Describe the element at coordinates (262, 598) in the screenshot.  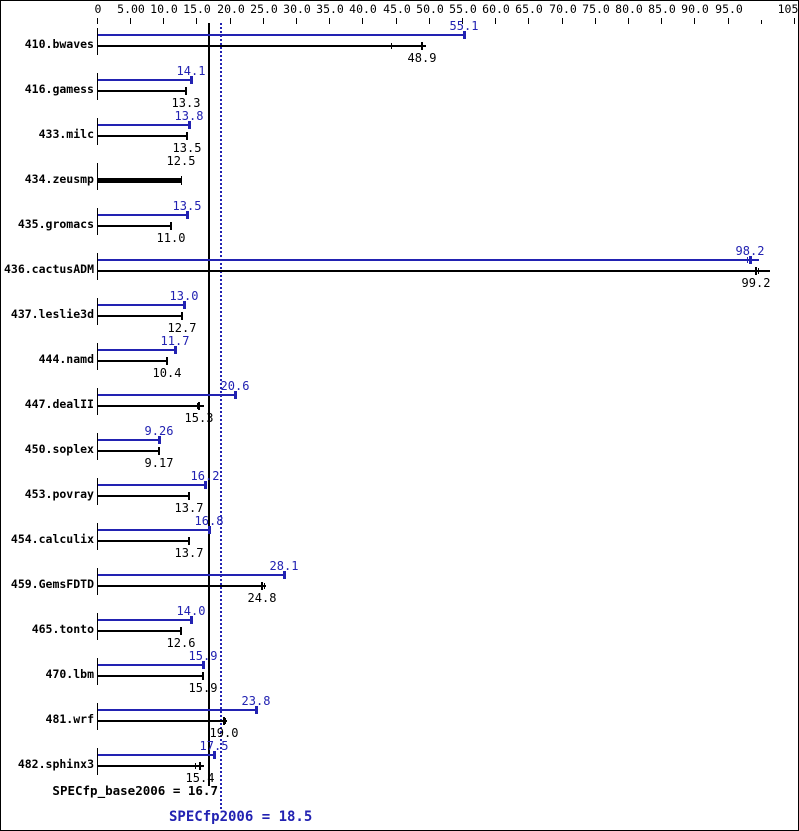
I see `base-value-label: 24.8` at that location.